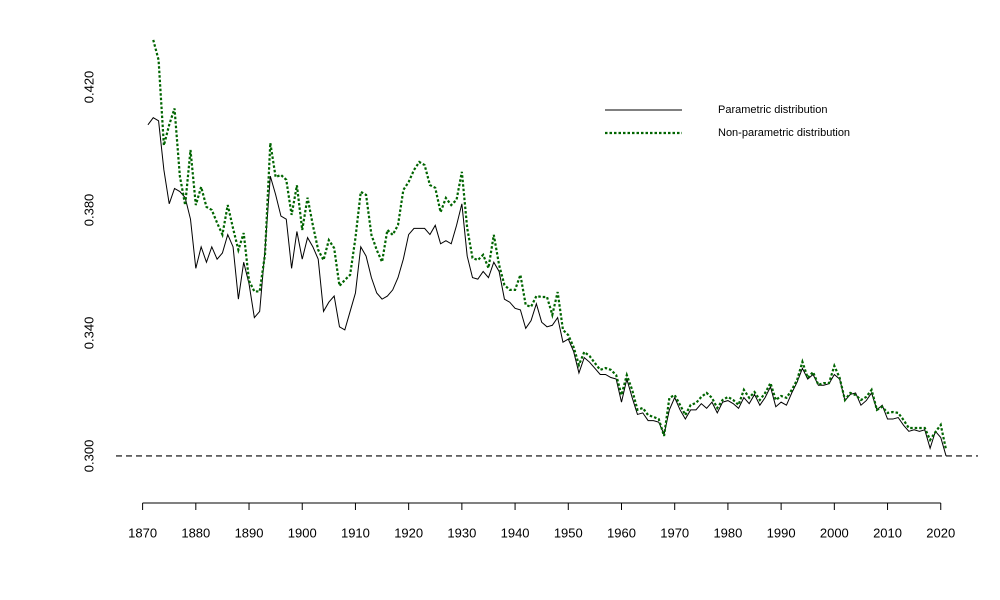 The height and width of the screenshot is (600, 1000). Describe the element at coordinates (461, 532) in the screenshot. I see `x-tick-label: 1930` at that location.